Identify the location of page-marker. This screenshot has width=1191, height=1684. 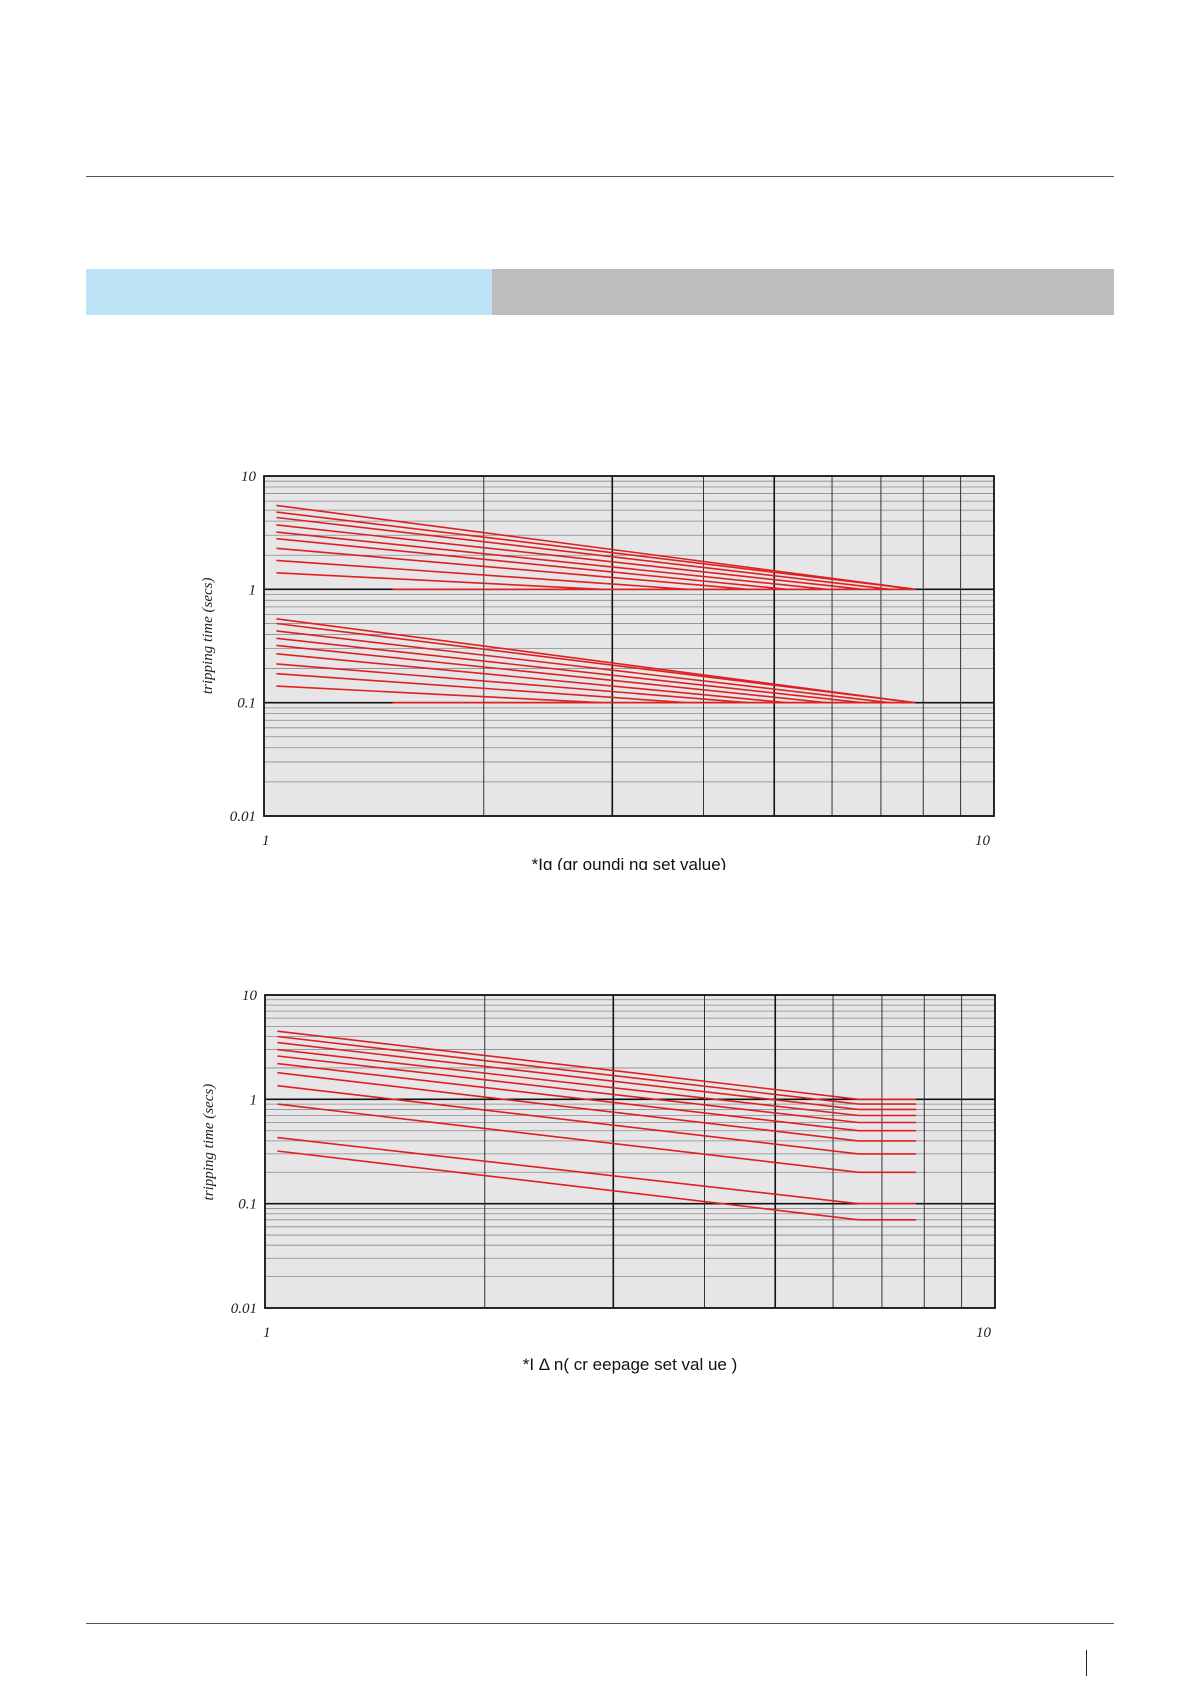
(1086, 1663).